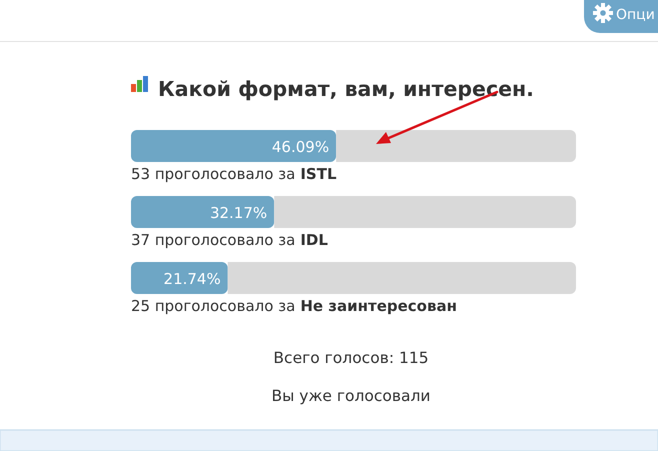 The image size is (658, 451). Describe the element at coordinates (213, 174) in the screenshot. I see `annotation: 53 проголосовало за` at that location.